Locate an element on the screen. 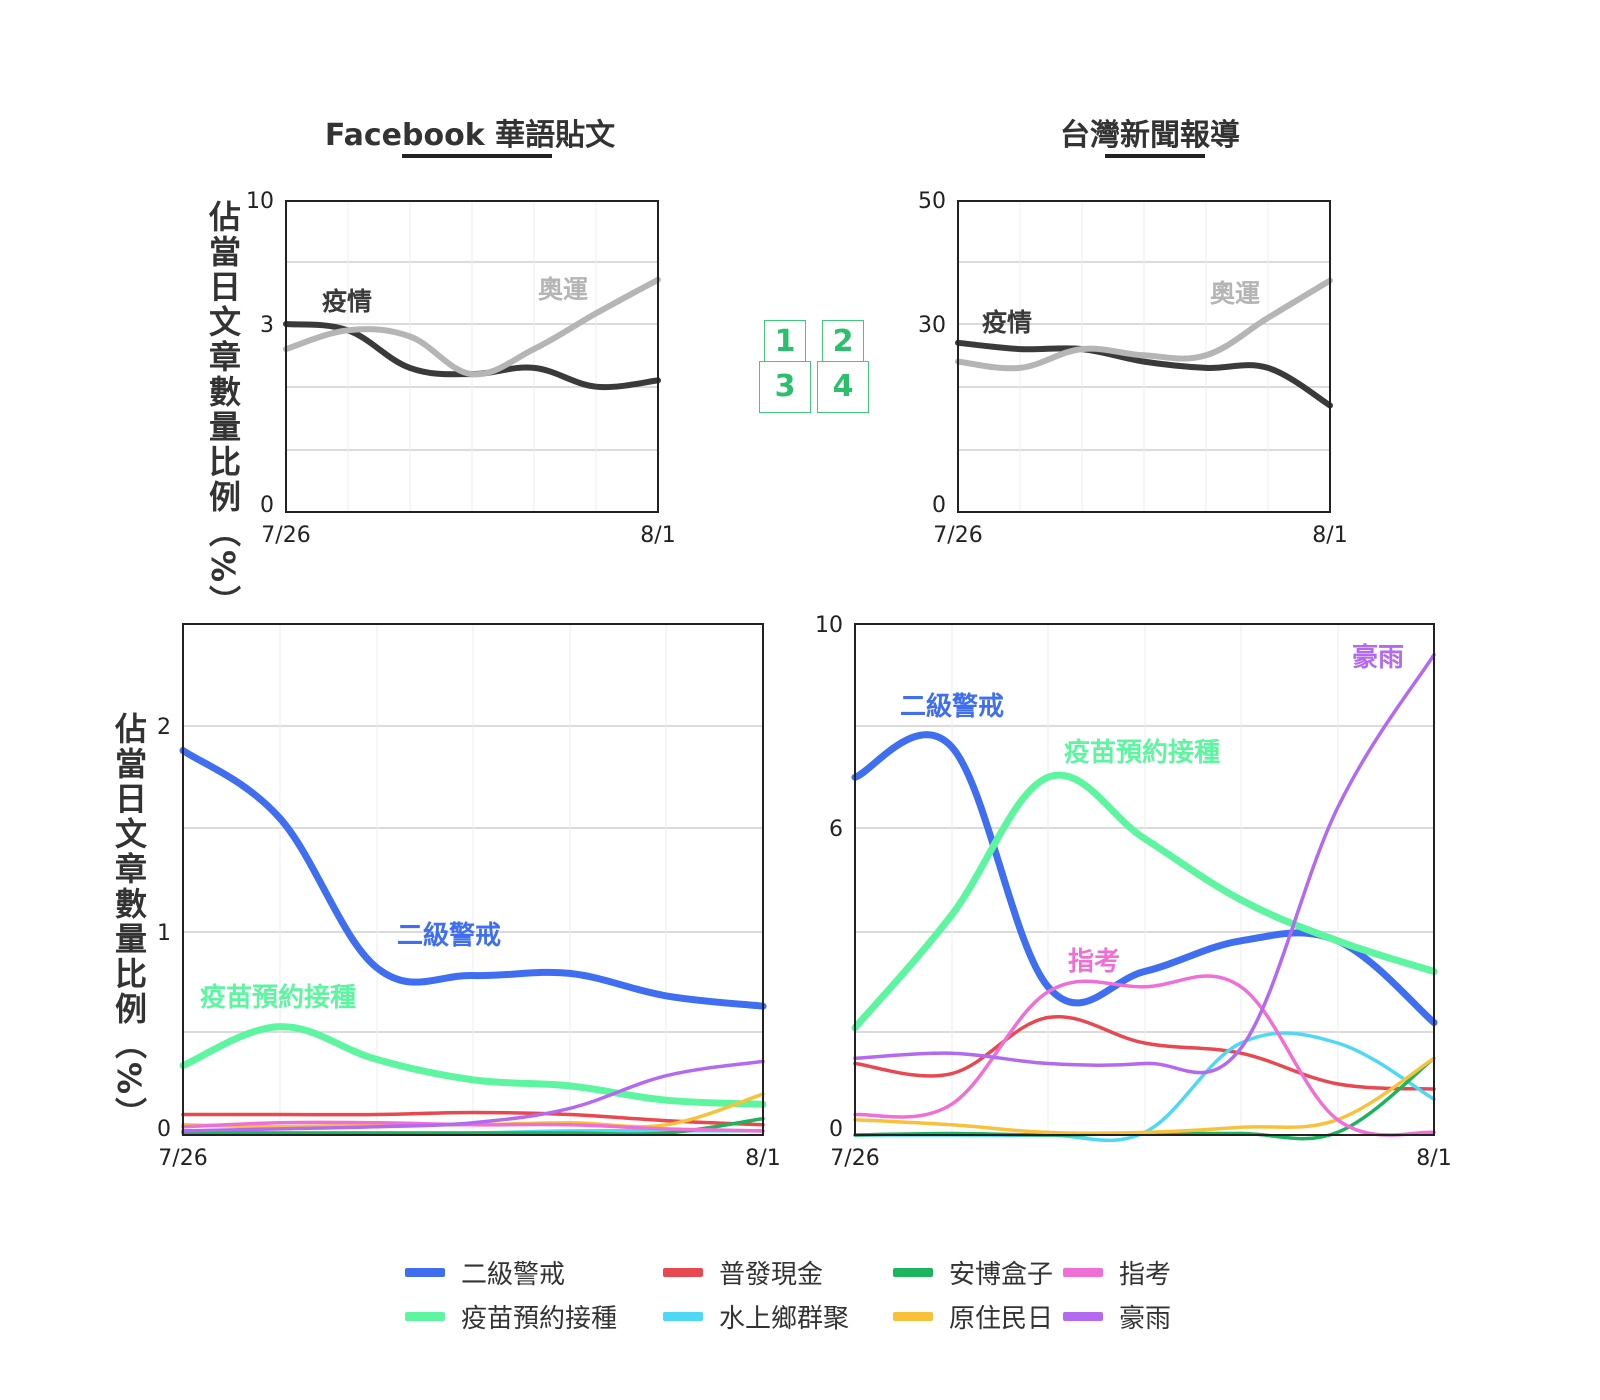  legend-label: 豪雨 is located at coordinates (1145, 1318).